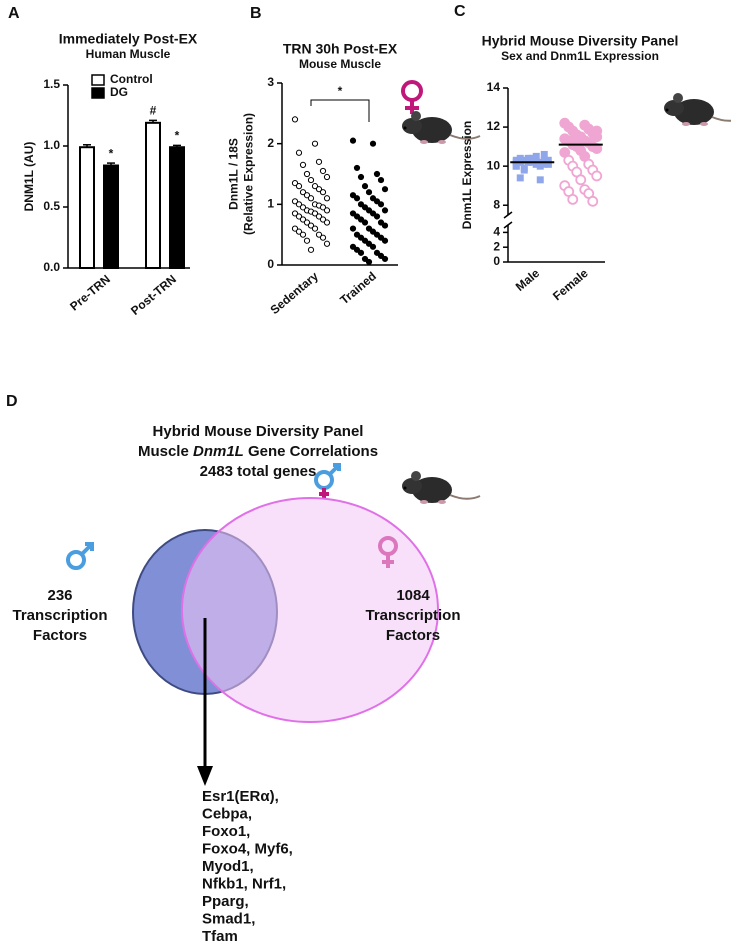 The width and height of the screenshot is (731, 946). Describe the element at coordinates (218, 451) in the screenshot. I see `venn-title-part: Dnm1L` at that location.